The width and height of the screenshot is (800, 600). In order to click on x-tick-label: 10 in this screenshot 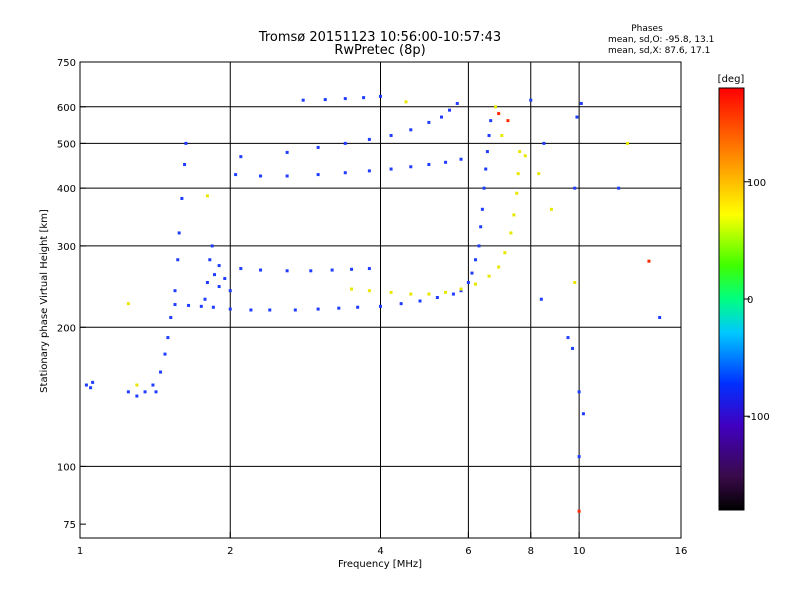, I will do `click(579, 551)`.